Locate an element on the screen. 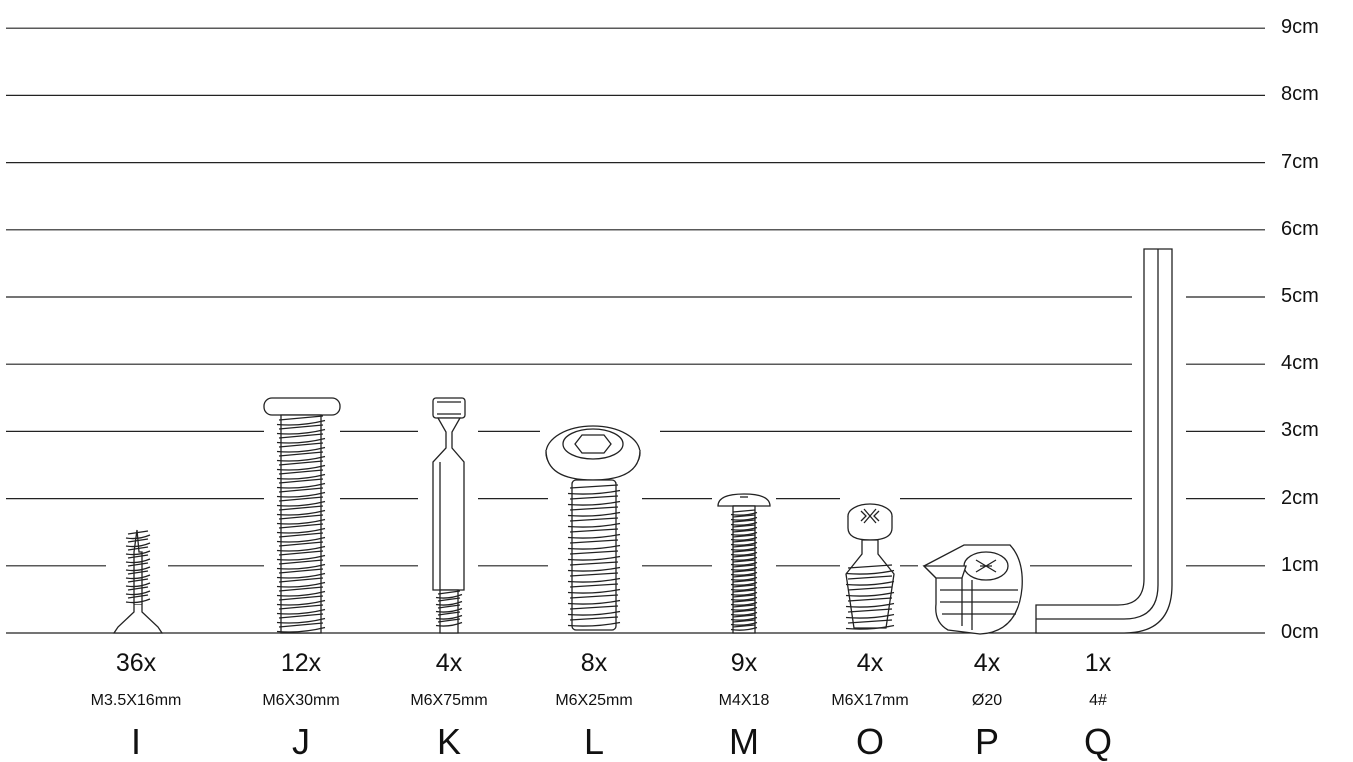 The width and height of the screenshot is (1353, 762). part-letter-p: P is located at coordinates (987, 741).